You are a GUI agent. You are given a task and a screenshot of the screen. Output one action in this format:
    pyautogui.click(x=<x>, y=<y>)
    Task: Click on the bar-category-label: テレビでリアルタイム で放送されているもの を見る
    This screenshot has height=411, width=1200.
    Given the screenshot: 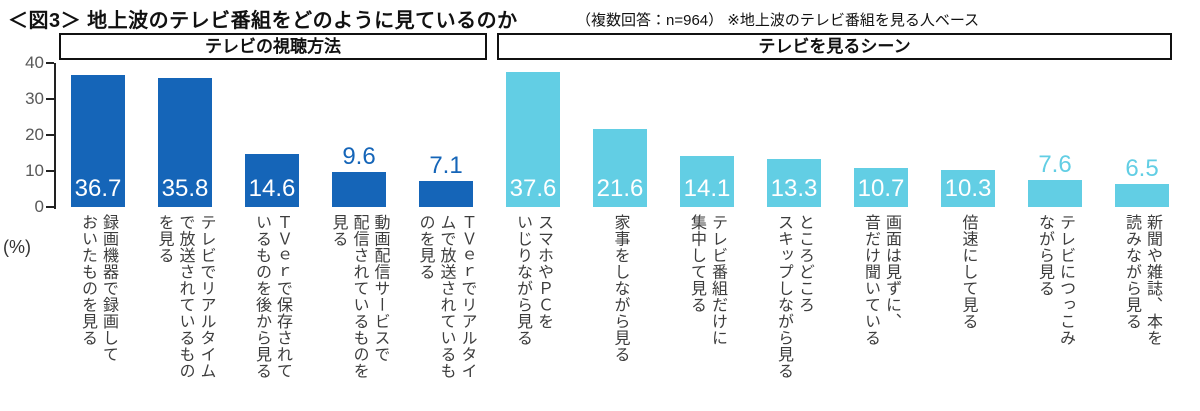 What is the action you would take?
    pyautogui.click(x=185, y=296)
    